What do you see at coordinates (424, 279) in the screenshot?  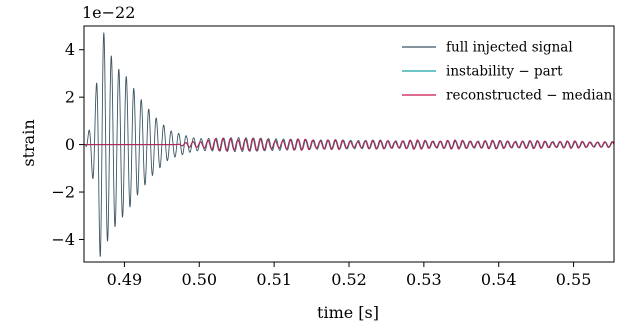 I see `x-tick-label: 0.53` at bounding box center [424, 279].